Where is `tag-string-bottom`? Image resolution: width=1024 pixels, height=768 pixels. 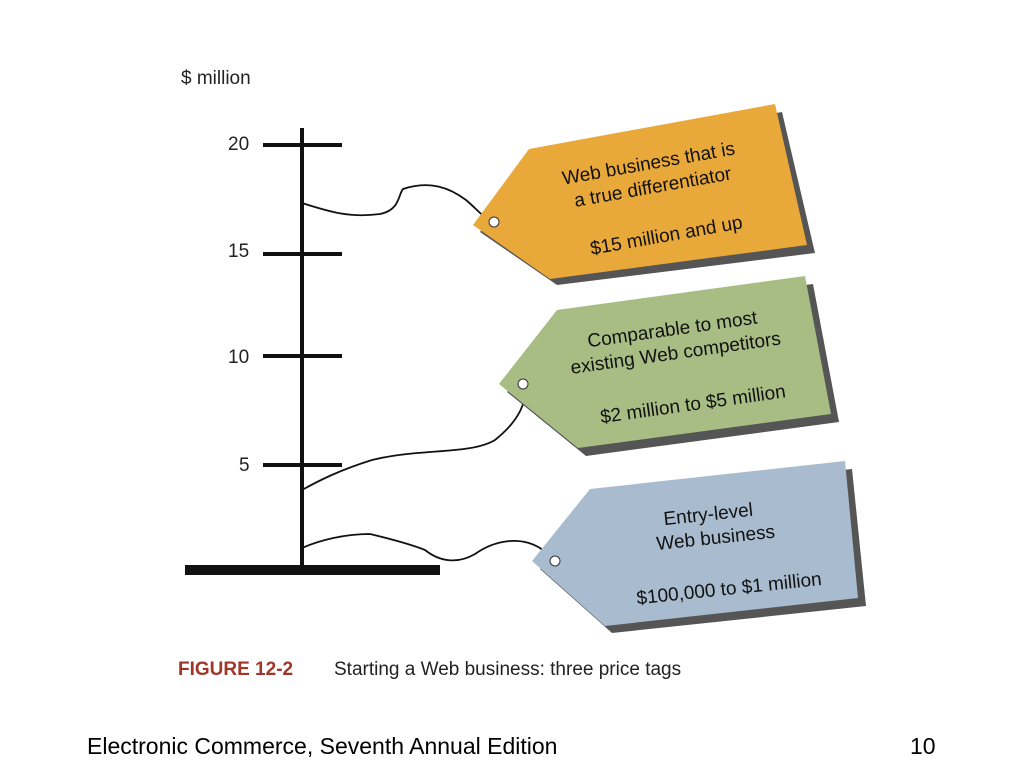 tag-string-bottom is located at coordinates (428, 547).